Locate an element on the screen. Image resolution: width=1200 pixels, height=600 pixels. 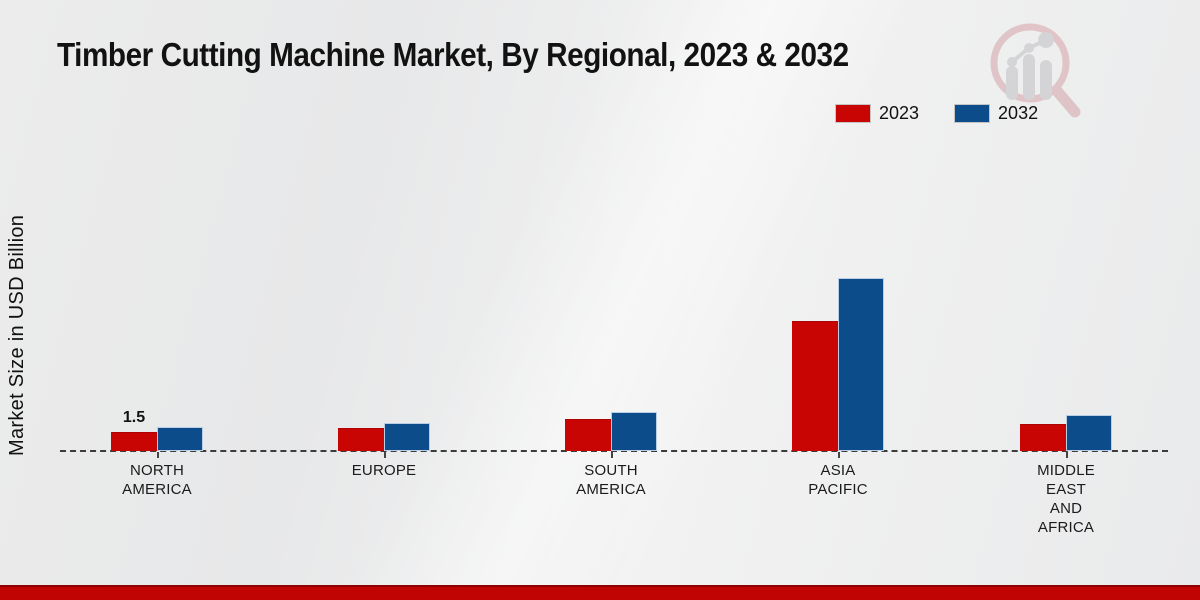
category-label-line: SOUTH is located at coordinates (611, 470).